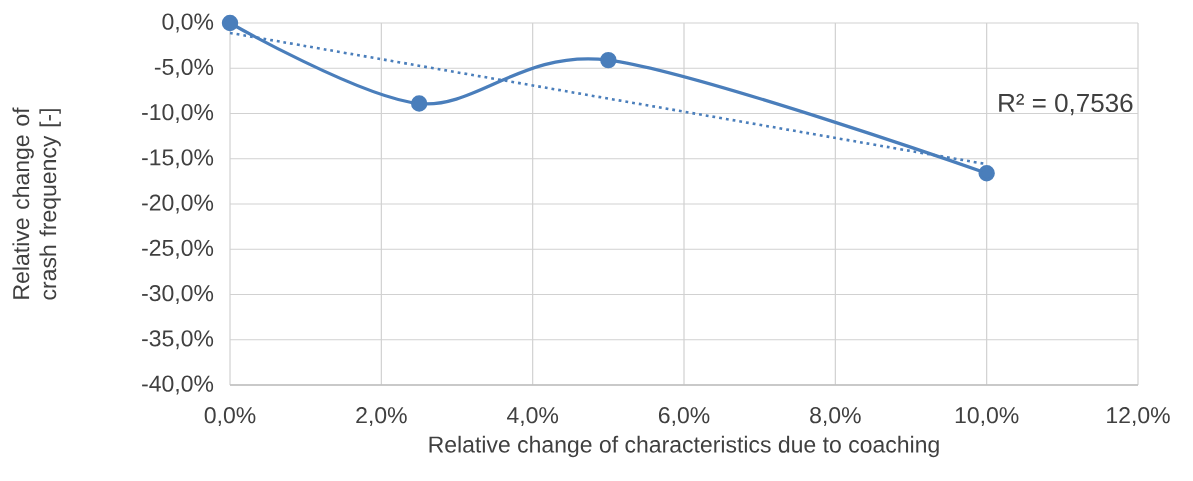 The height and width of the screenshot is (481, 1193). What do you see at coordinates (684, 446) in the screenshot?
I see `x-axis-title: Relative change of characteristics due to coaching` at bounding box center [684, 446].